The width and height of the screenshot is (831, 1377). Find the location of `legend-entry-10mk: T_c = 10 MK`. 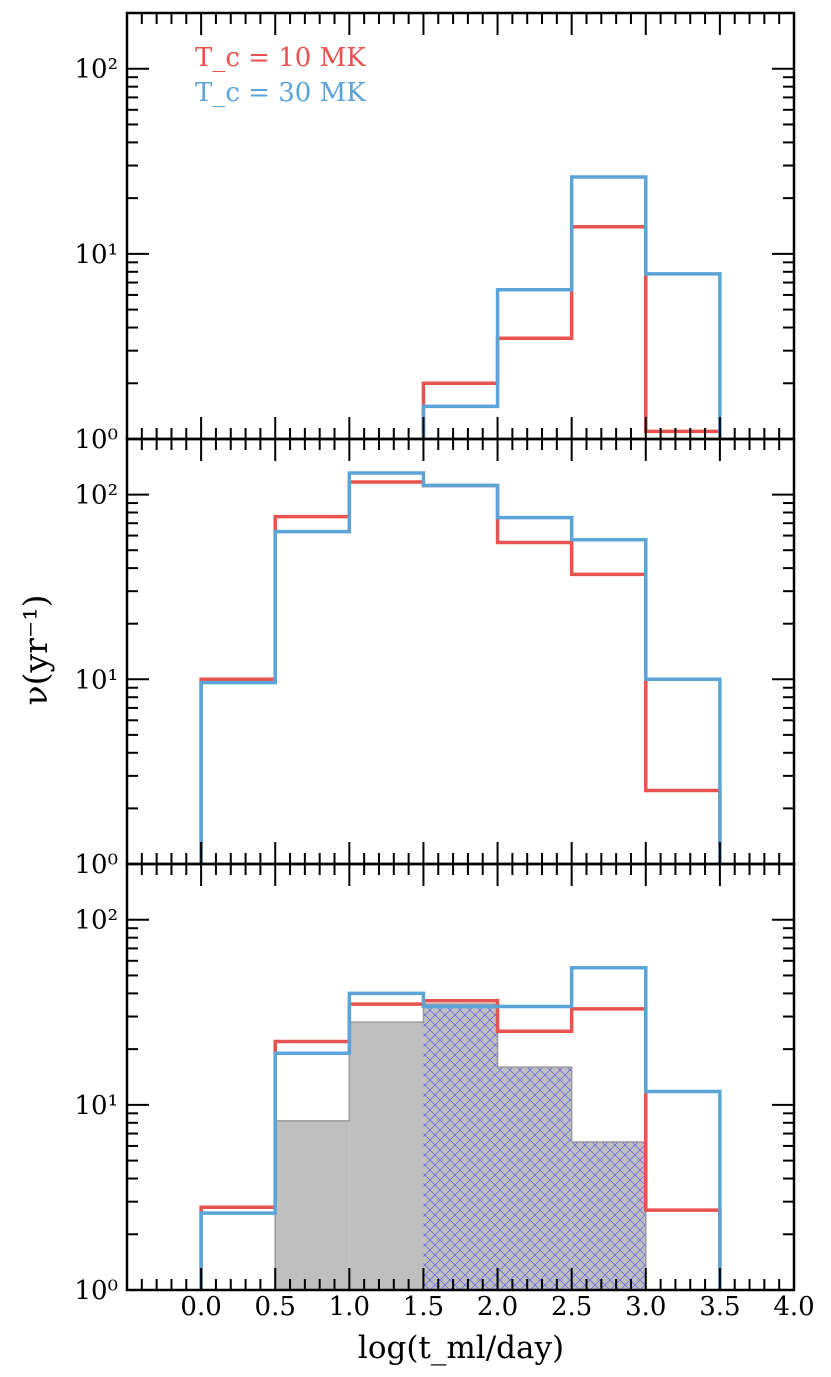

legend-entry-10mk: T_c = 10 MK is located at coordinates (280, 58).